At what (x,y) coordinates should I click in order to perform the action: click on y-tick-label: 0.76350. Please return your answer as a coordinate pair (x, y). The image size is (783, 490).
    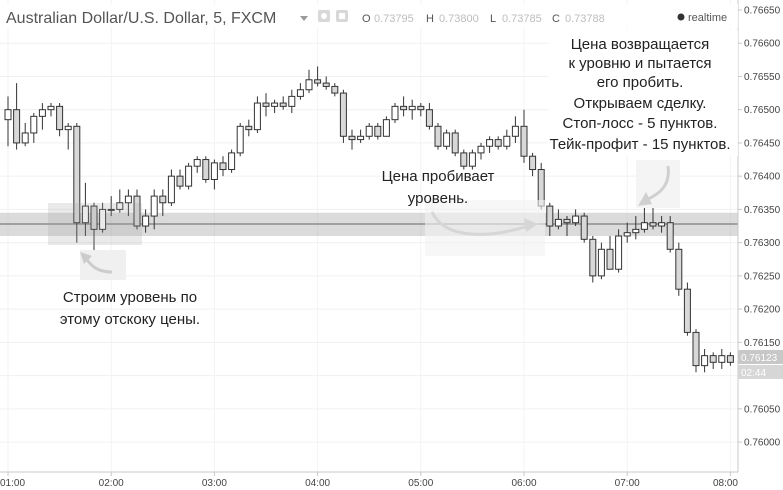
    Looking at the image, I should click on (762, 210).